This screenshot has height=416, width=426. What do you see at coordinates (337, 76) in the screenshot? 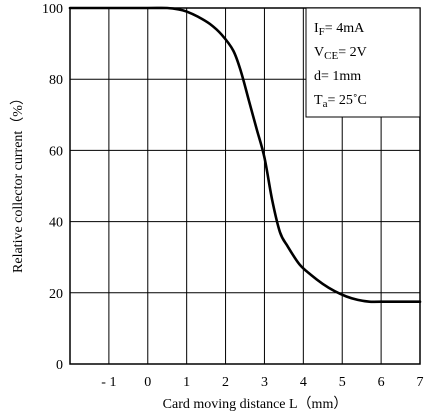
I see `condition-label: d= 1mm` at bounding box center [337, 76].